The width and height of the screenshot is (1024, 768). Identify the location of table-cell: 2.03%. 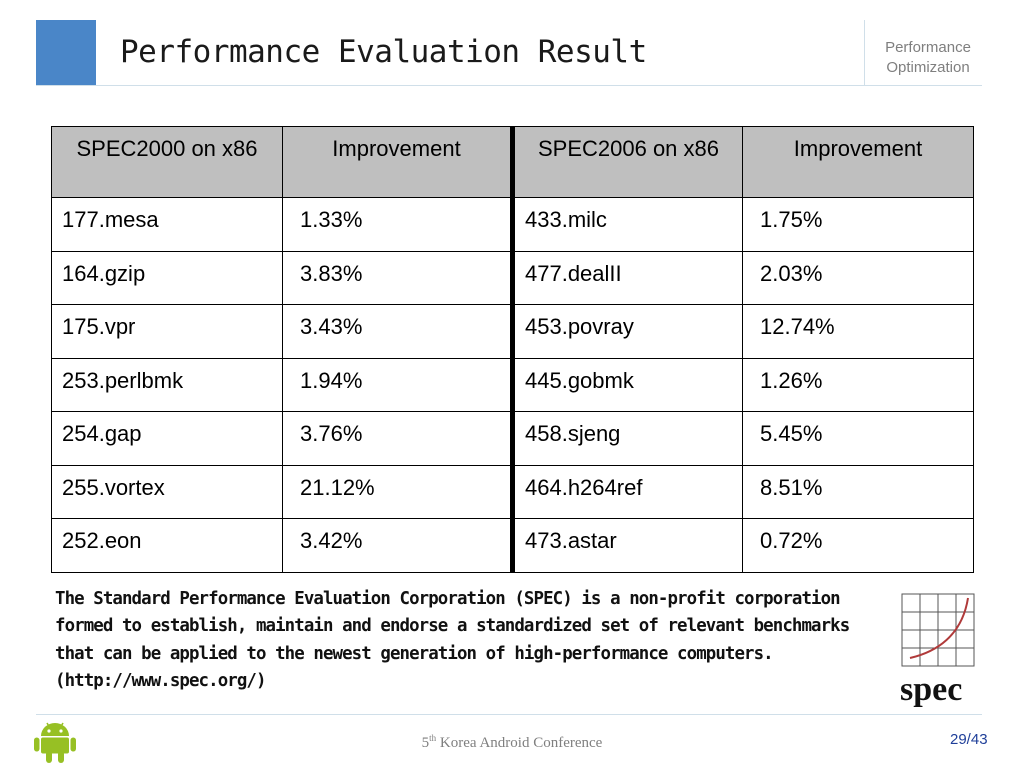
(858, 277).